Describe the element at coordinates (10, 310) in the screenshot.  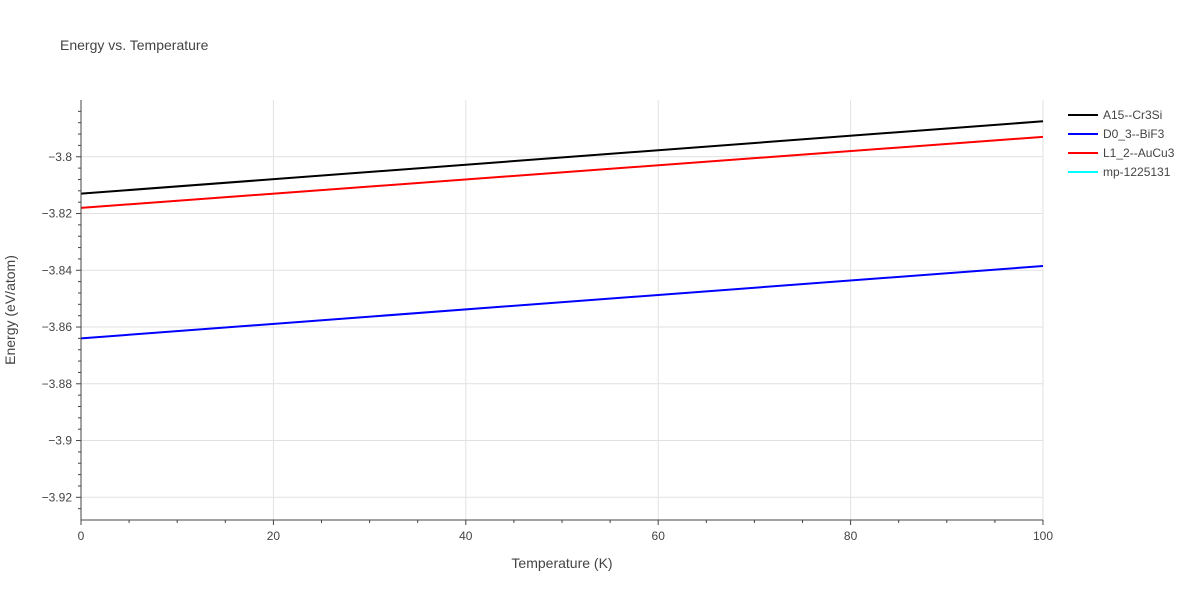
I see `y-axis-title: Energy (eV/atom)` at that location.